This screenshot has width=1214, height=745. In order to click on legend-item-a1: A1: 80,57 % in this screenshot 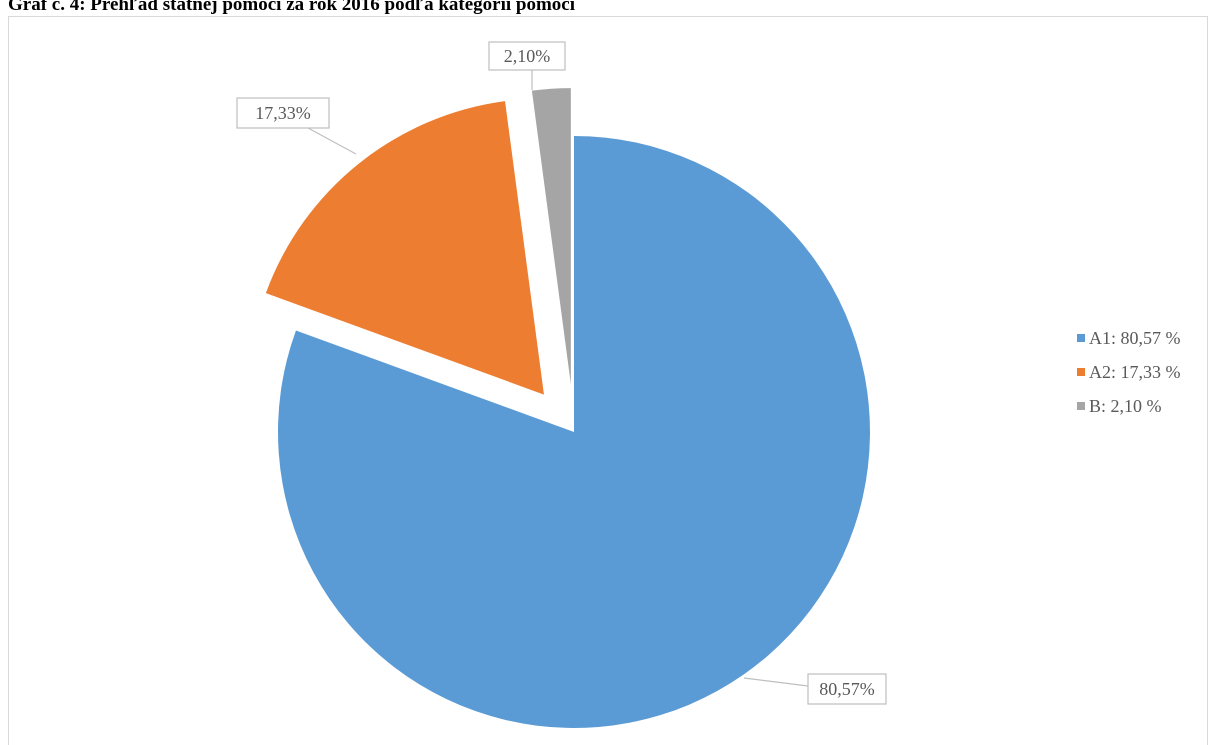, I will do `click(1129, 338)`.